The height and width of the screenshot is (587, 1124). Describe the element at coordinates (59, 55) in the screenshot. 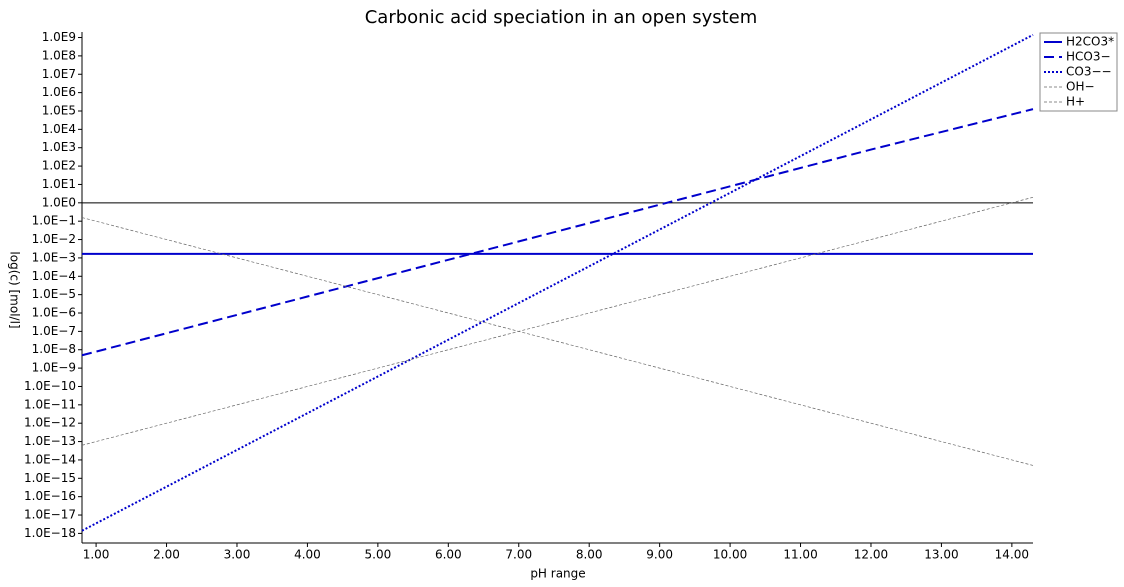

I see `y-tick-label: 1.0E8` at that location.